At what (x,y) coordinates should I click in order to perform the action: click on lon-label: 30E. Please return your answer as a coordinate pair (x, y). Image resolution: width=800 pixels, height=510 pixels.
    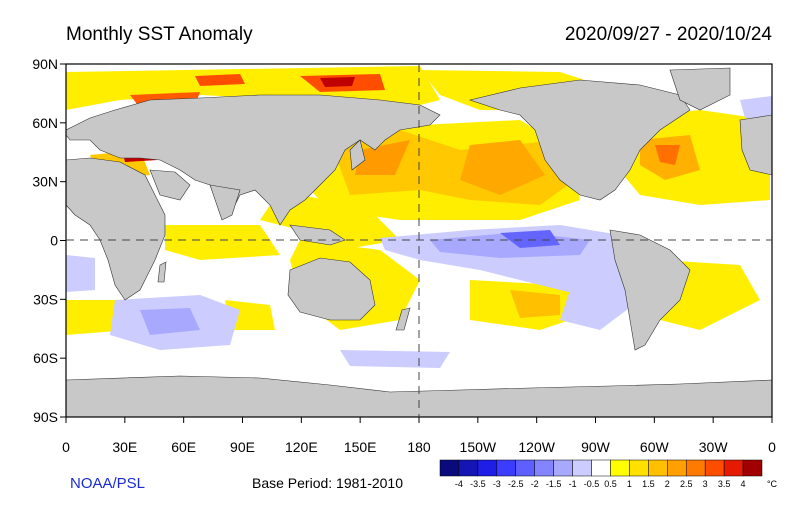
    Looking at the image, I should click on (124, 447).